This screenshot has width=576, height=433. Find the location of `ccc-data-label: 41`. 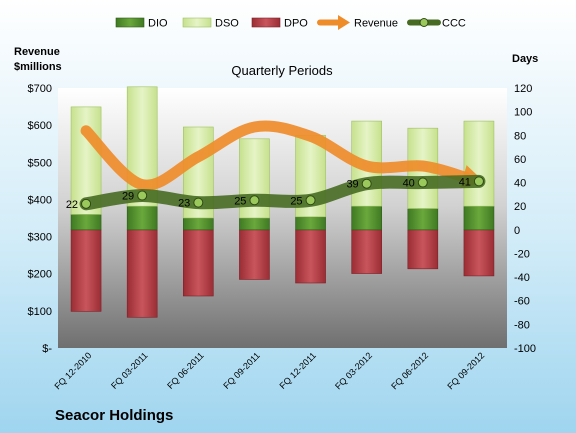

ccc-data-label: 41 is located at coordinates (465, 182).